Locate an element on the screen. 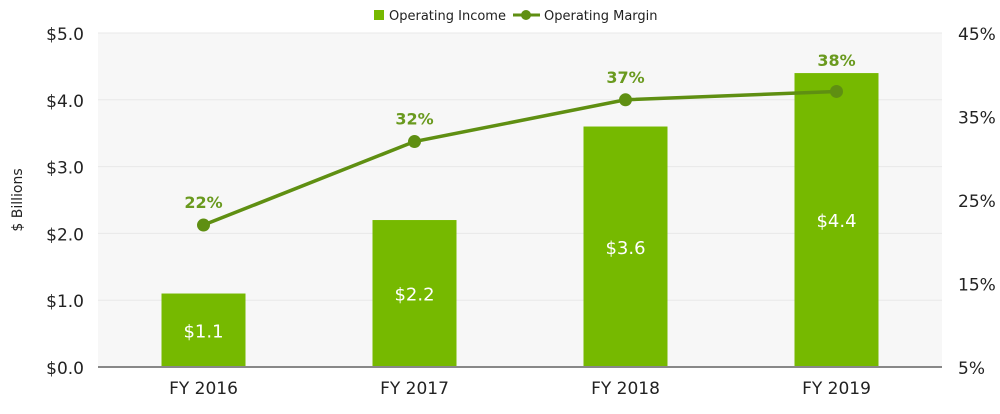 This screenshot has width=1000, height=414. y2-tick-label: 5% is located at coordinates (971, 369).